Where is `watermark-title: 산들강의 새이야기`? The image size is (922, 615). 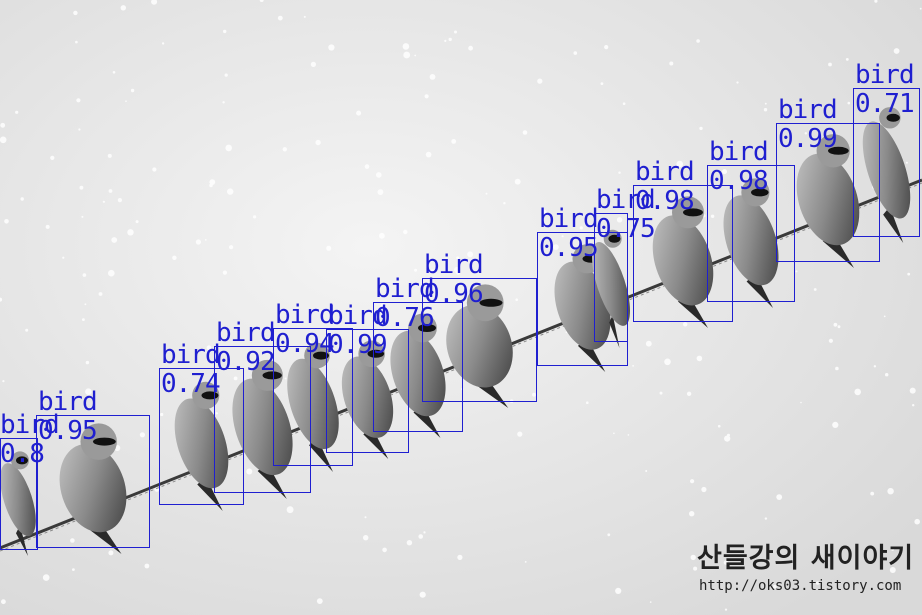 watermark-title: 산들강의 새이야기 is located at coordinates (806, 558).